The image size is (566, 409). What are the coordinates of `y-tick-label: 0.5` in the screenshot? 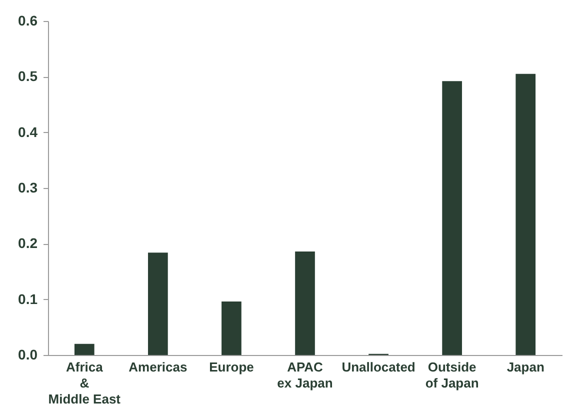 It's located at (28, 76).